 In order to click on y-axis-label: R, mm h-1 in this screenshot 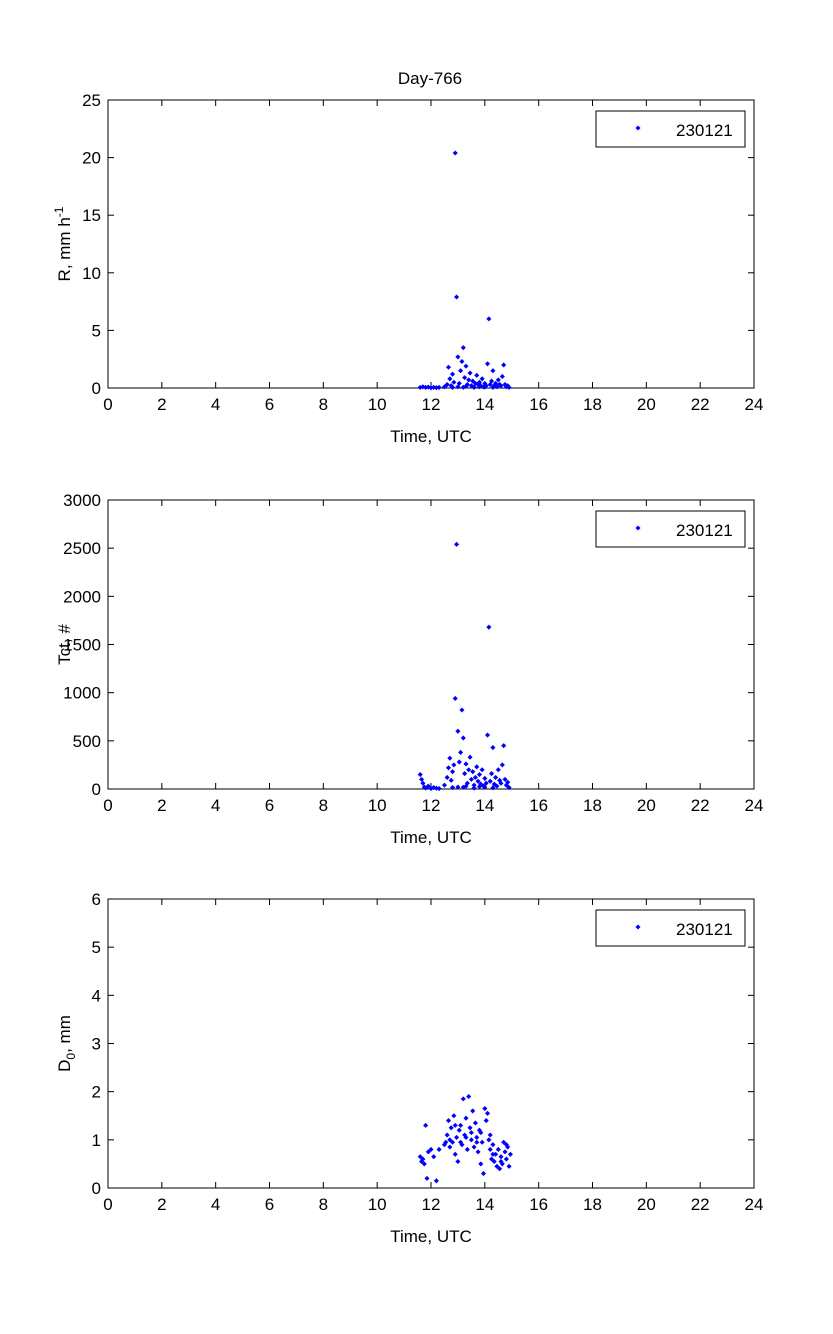, I will do `click(63, 243)`.